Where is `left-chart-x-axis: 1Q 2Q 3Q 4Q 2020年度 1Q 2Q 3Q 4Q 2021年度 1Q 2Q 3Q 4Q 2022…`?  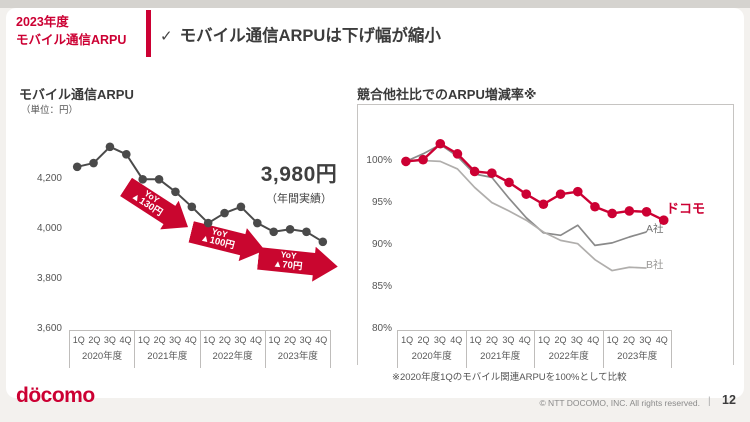 left-chart-x-axis: 1Q 2Q 3Q 4Q 2020年度 1Q 2Q 3Q 4Q 2021年度 1Q 2Q 3Q 4Q 2022… is located at coordinates (200, 349).